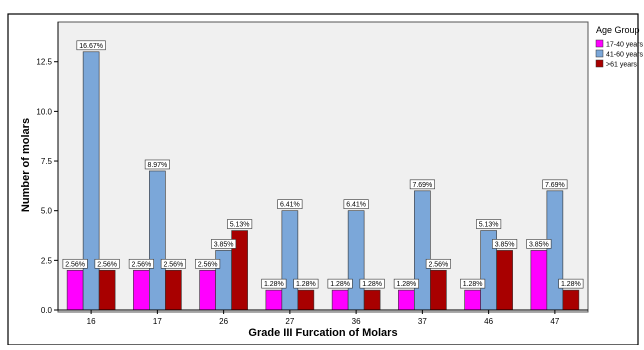 This screenshot has height=350, width=644. I want to click on x-tick-label: 27, so click(289, 321).